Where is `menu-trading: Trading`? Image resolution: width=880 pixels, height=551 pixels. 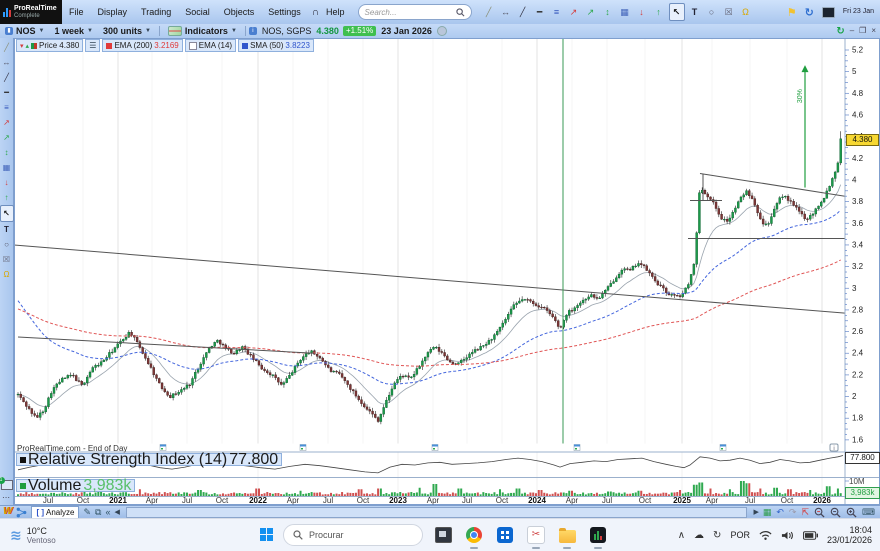 menu-trading: Trading is located at coordinates (156, 12).